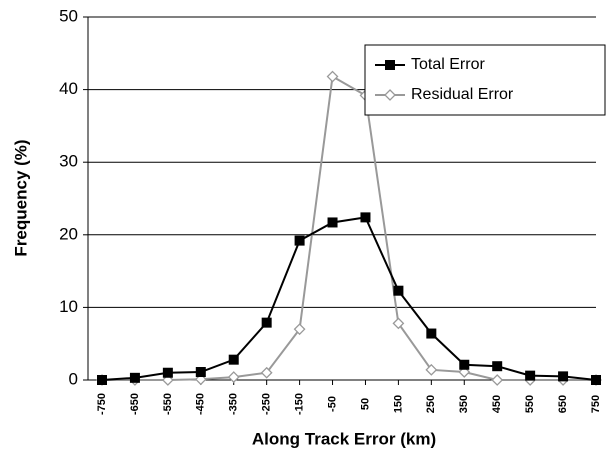 The width and height of the screenshot is (610, 455). What do you see at coordinates (563, 404) in the screenshot?
I see `x-tick-label: 650` at bounding box center [563, 404].